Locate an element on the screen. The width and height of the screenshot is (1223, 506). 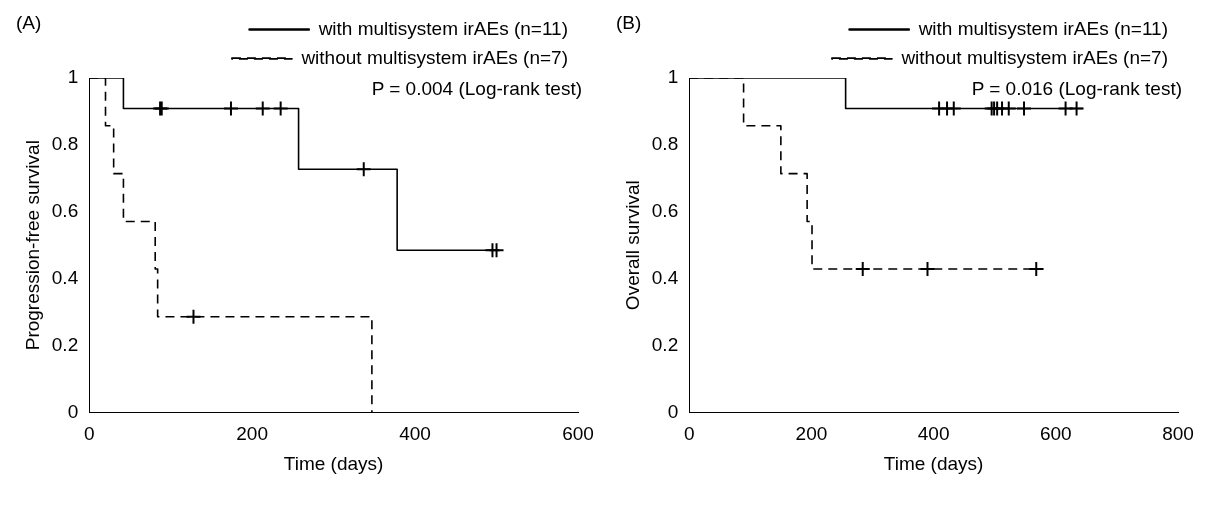
x-tick-label: 800 is located at coordinates (1178, 434).